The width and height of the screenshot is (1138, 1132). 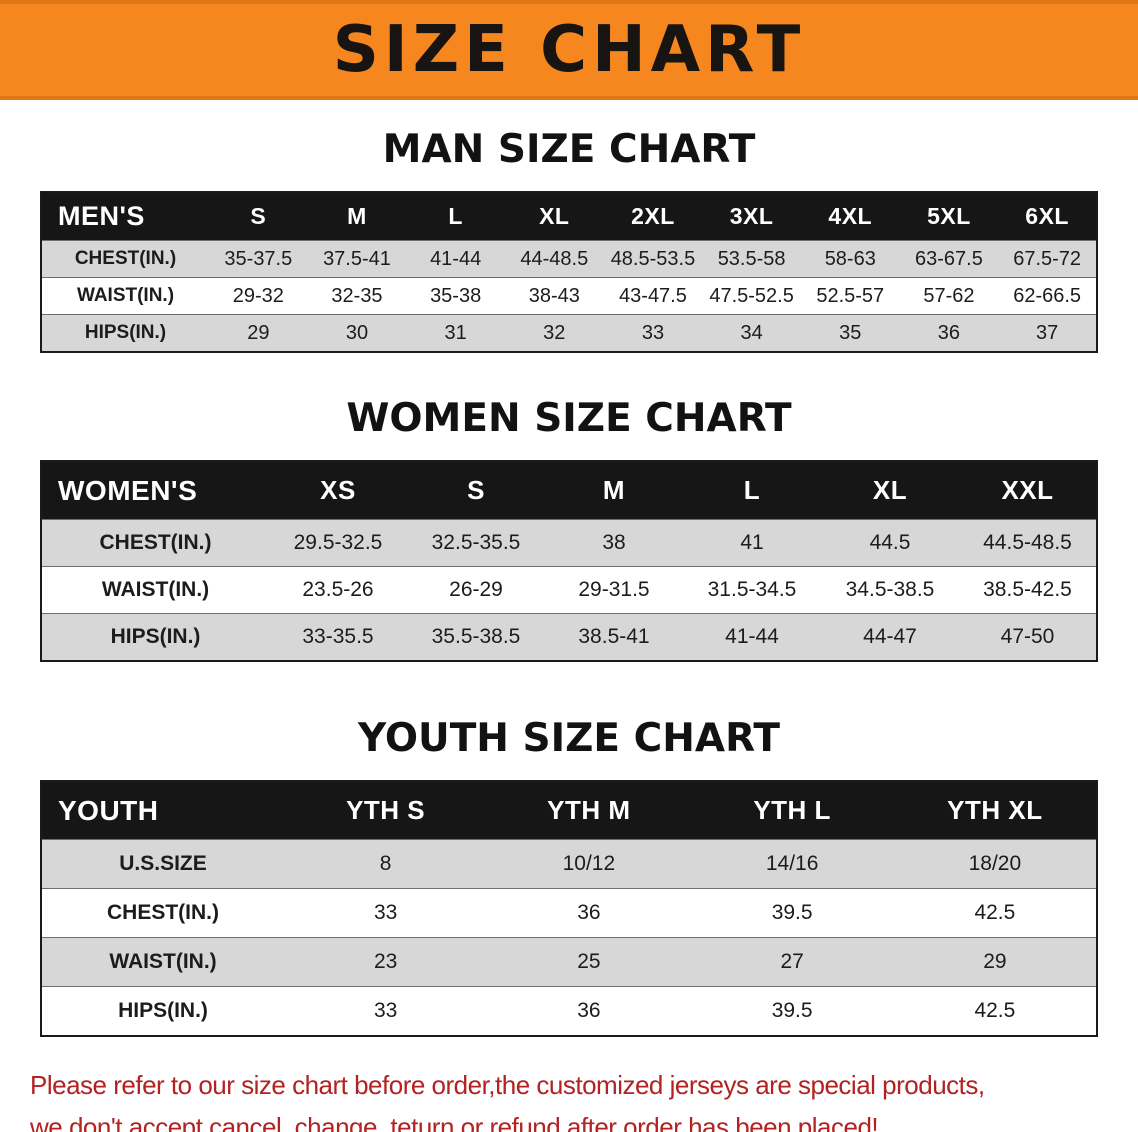 I want to click on youth-size-value: 25, so click(x=589, y=961).